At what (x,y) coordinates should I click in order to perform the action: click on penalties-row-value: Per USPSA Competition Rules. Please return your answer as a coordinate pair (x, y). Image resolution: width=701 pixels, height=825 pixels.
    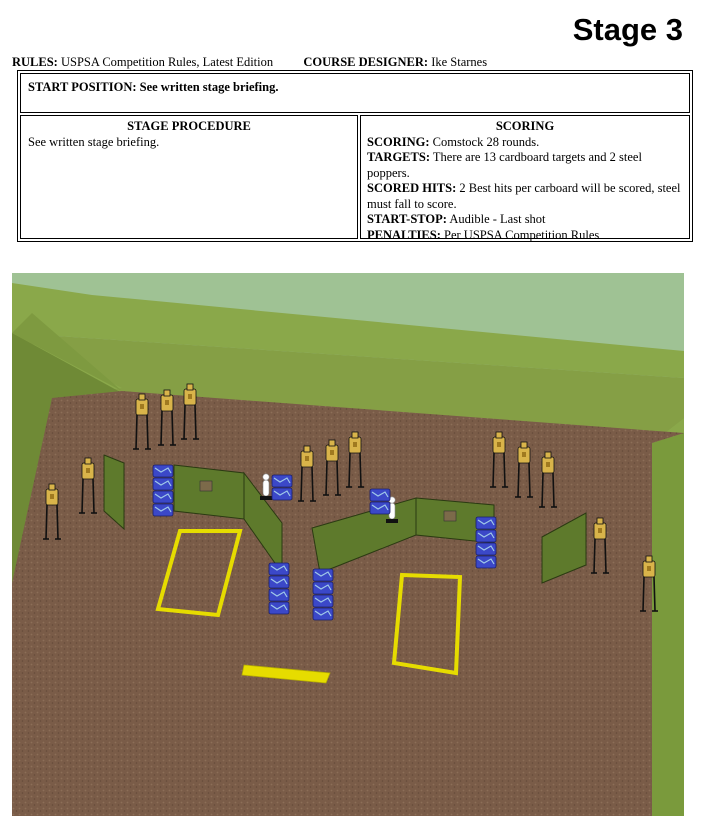
    Looking at the image, I should click on (522, 234).